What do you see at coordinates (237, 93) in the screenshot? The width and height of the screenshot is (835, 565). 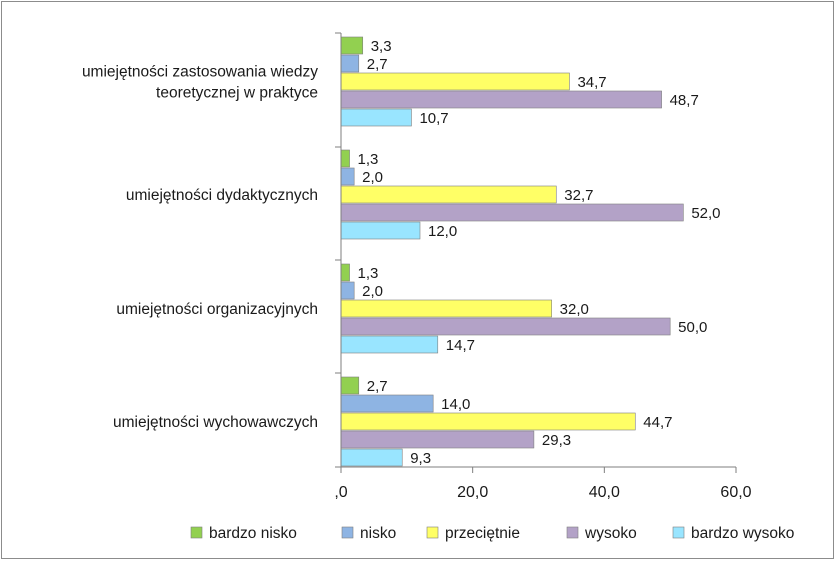 I see `category-label: teoretycznej w praktyce` at bounding box center [237, 93].